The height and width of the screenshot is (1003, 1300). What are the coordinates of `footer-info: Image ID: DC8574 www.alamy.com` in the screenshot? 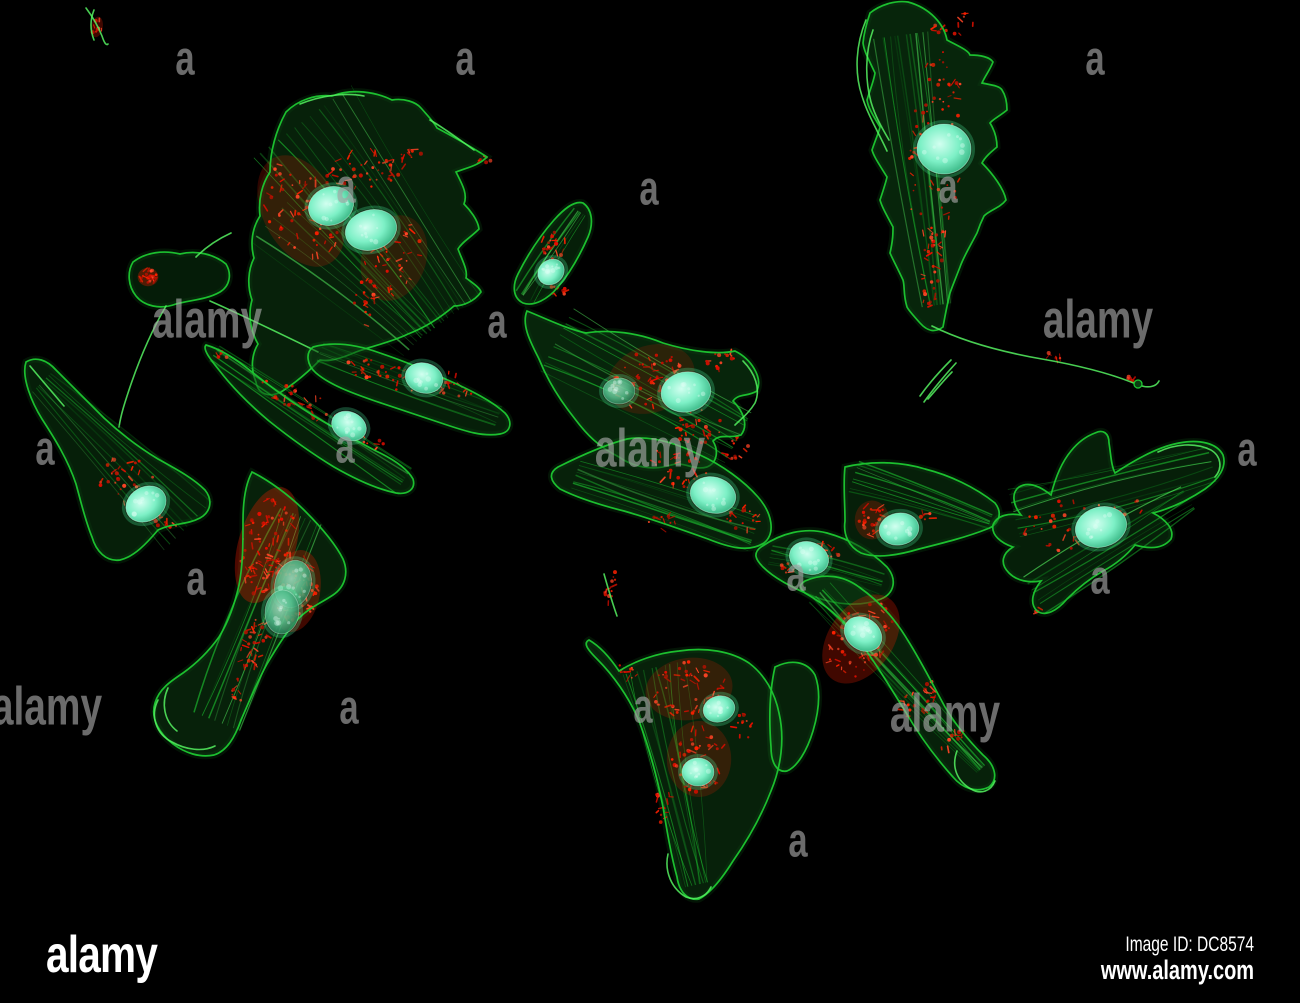 It's located at (1177, 958).